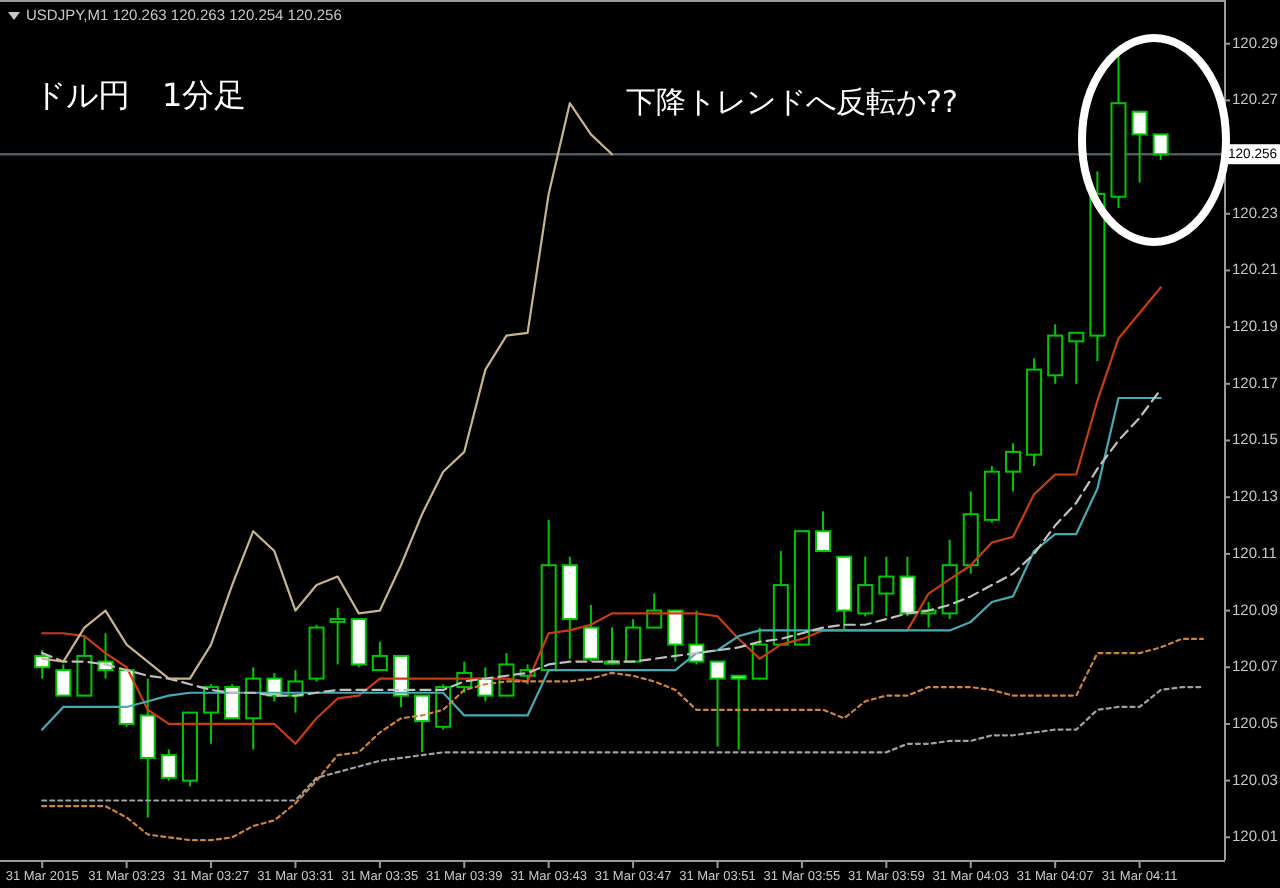  What do you see at coordinates (140, 95) in the screenshot?
I see `text: ドル円 1分足` at bounding box center [140, 95].